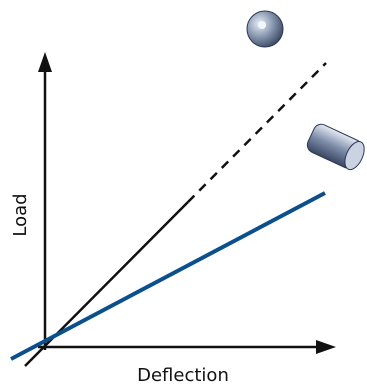 This screenshot has width=367, height=388. What do you see at coordinates (265, 29) in the screenshot?
I see `ball-icon` at bounding box center [265, 29].